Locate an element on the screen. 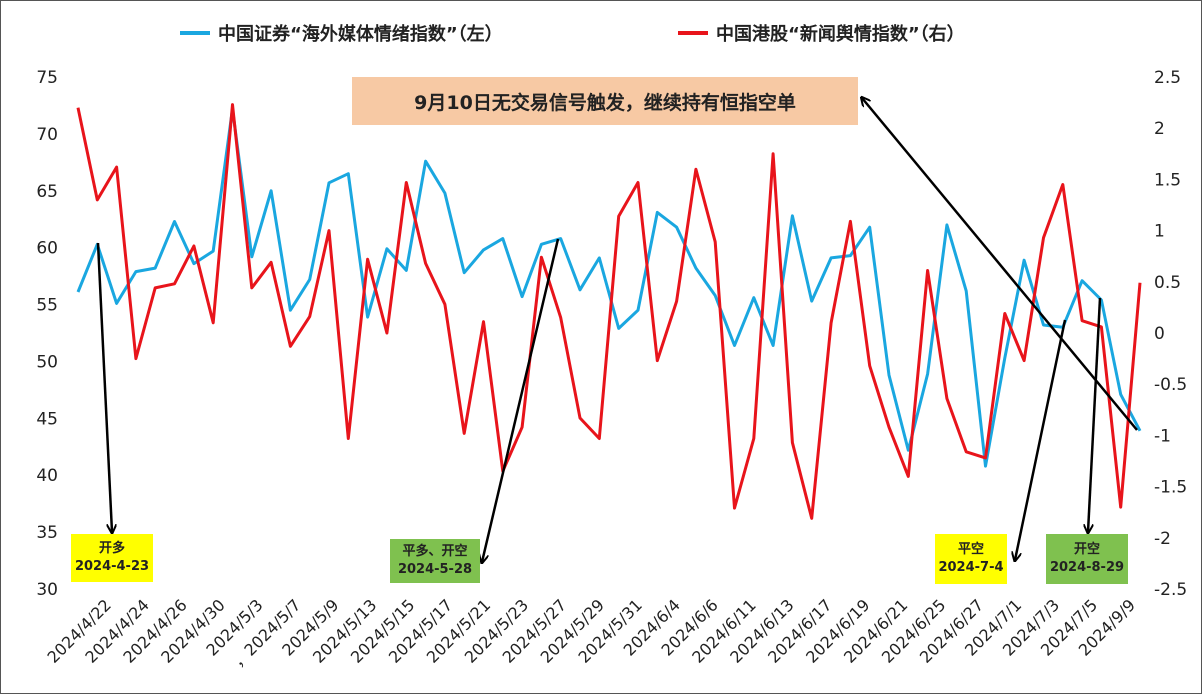  right-axis-tick-label: 2.5 is located at coordinates (1167, 78).